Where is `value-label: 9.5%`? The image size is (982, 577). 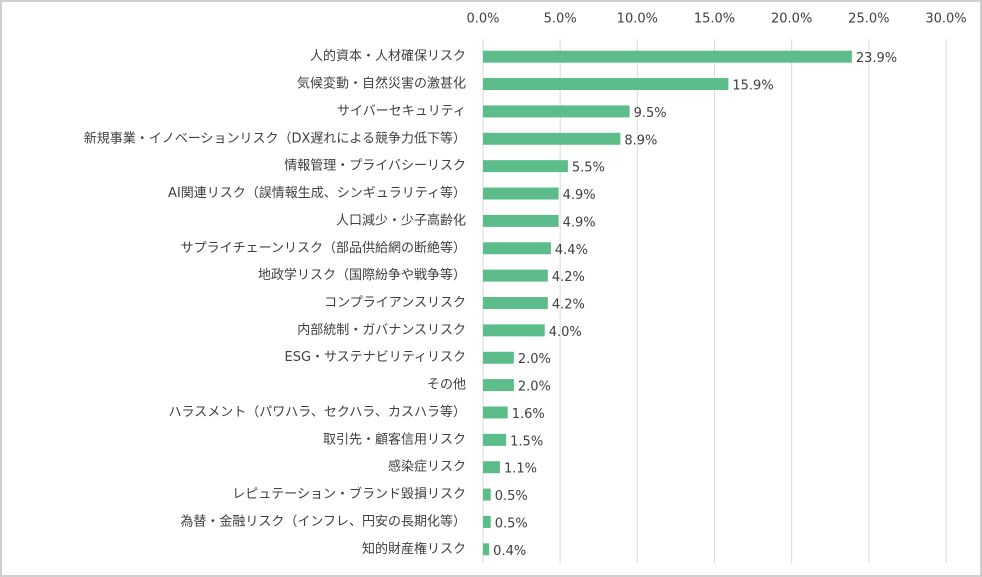
value-label: 9.5% is located at coordinates (650, 113).